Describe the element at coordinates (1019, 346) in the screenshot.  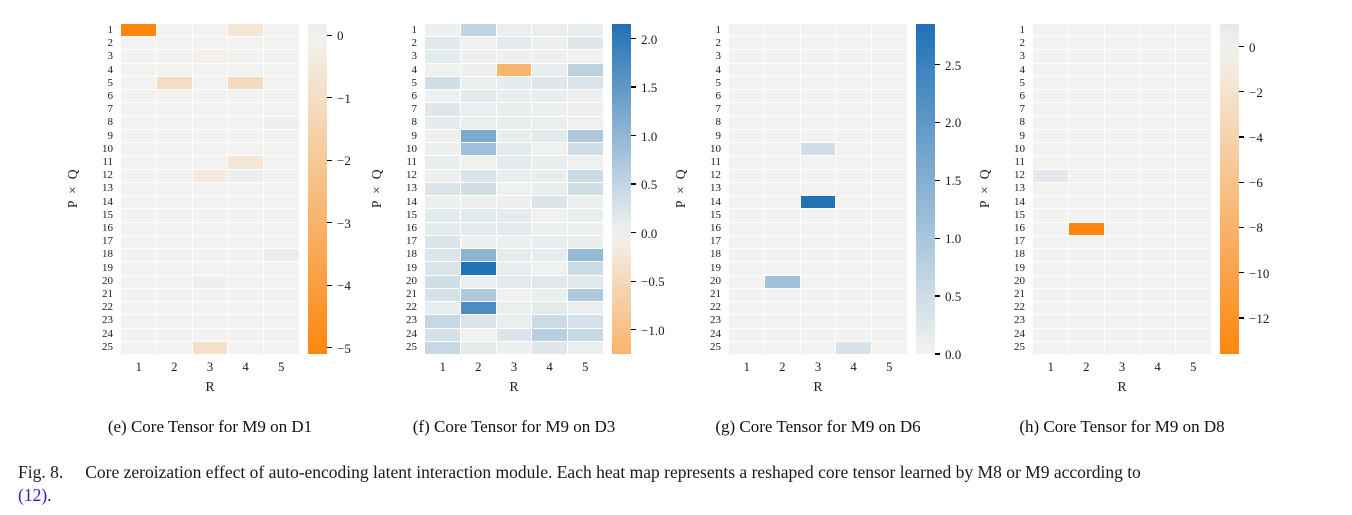
I see `y-tick-label: 25` at that location.